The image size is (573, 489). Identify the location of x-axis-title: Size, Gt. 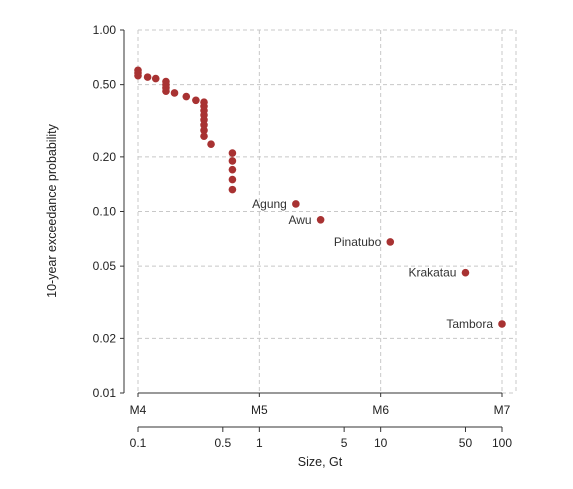
(320, 462).